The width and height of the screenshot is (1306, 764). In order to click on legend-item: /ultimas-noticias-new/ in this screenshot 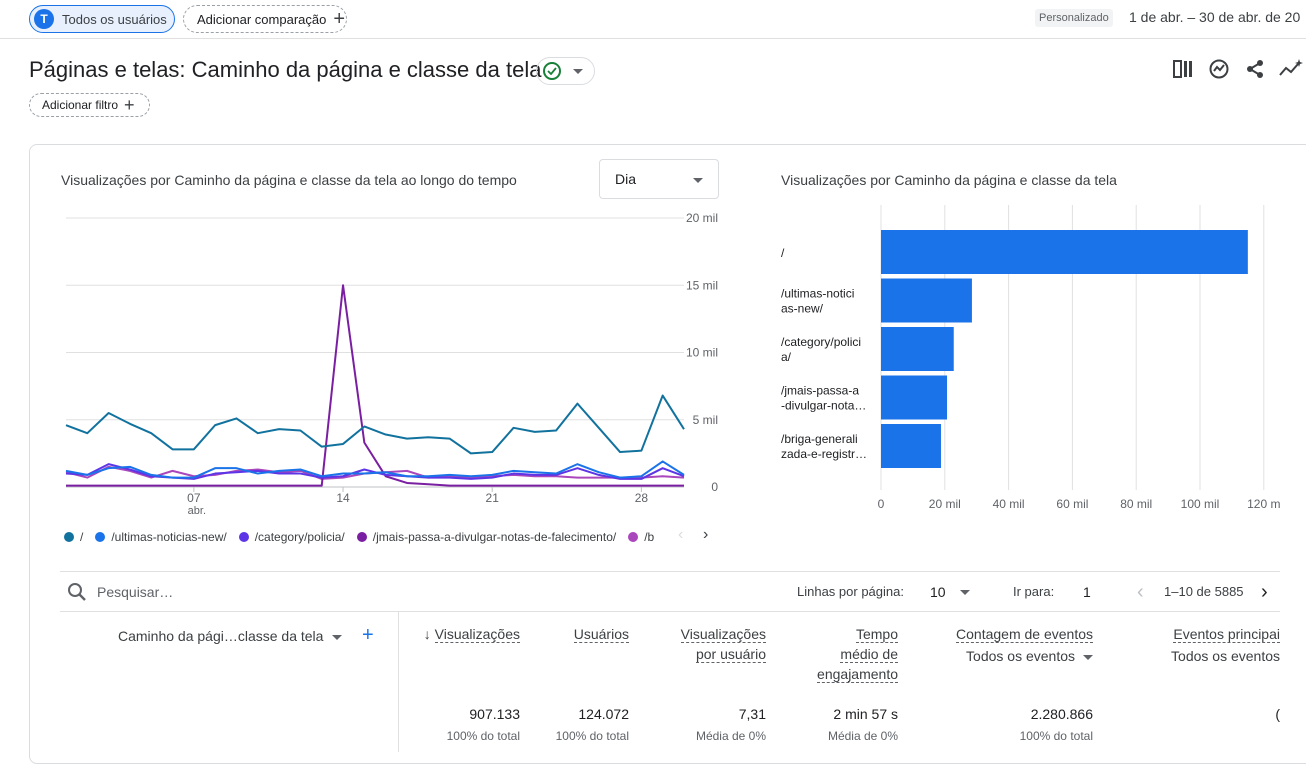, I will do `click(161, 537)`.